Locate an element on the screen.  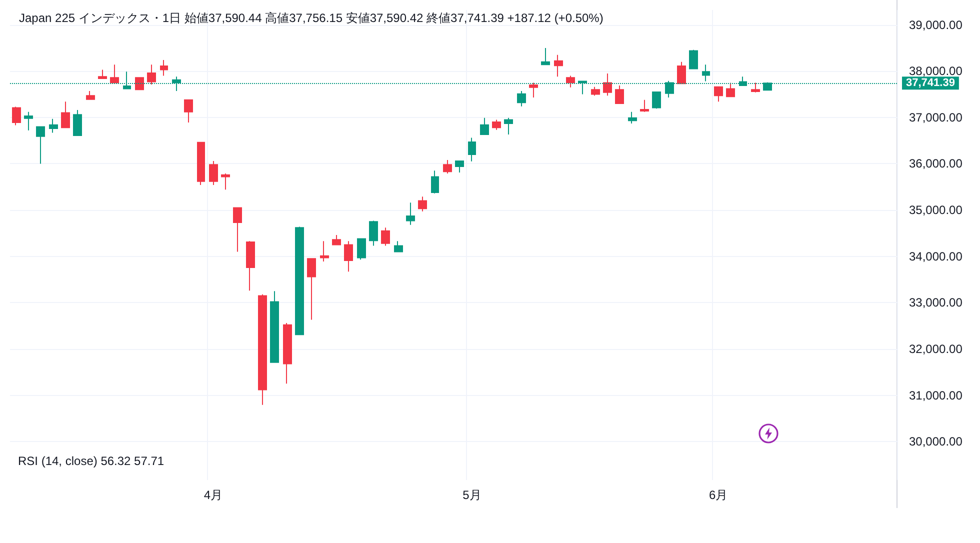
y-tick-label: 30,000.00 is located at coordinates (936, 441).